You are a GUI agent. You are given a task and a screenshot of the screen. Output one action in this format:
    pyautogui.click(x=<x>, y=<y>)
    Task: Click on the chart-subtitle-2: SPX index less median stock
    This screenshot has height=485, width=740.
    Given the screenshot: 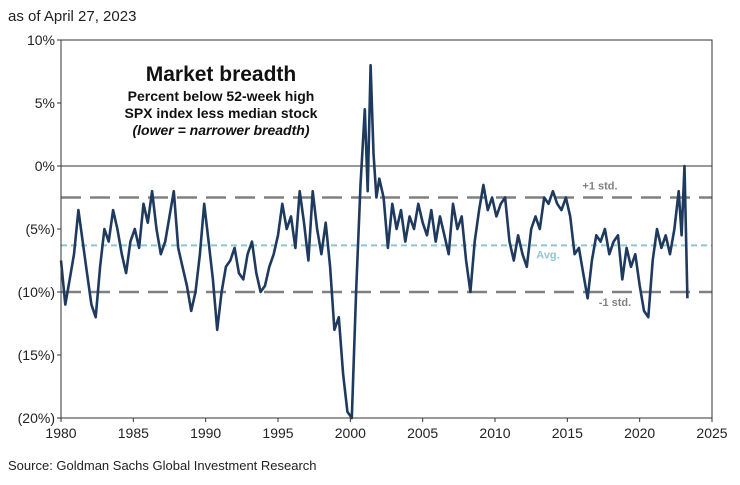 What is the action you would take?
    pyautogui.click(x=221, y=113)
    